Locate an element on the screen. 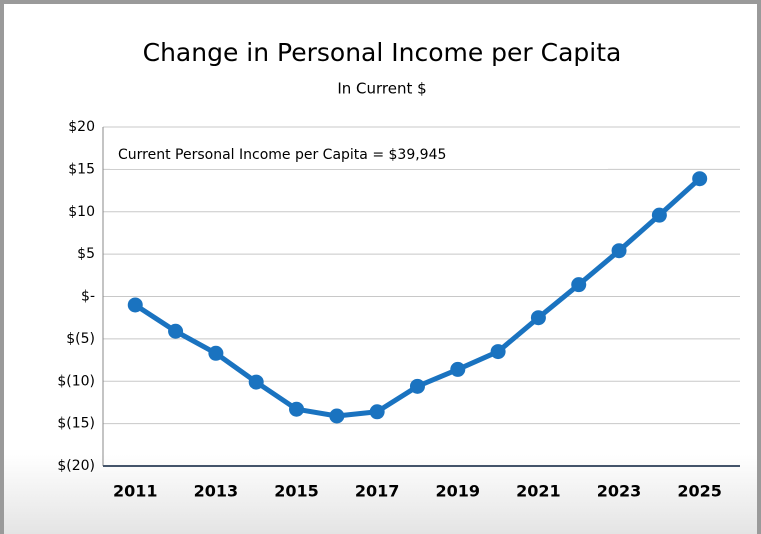 The image size is (761, 534). x-tick-label: 2013 is located at coordinates (216, 491).